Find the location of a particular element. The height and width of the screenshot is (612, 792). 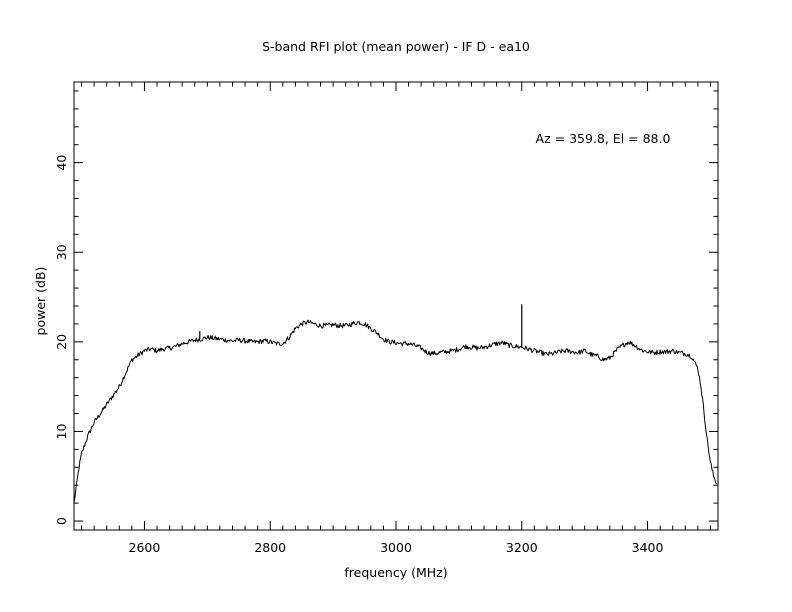

x-tick-label: 2800 is located at coordinates (270, 547).